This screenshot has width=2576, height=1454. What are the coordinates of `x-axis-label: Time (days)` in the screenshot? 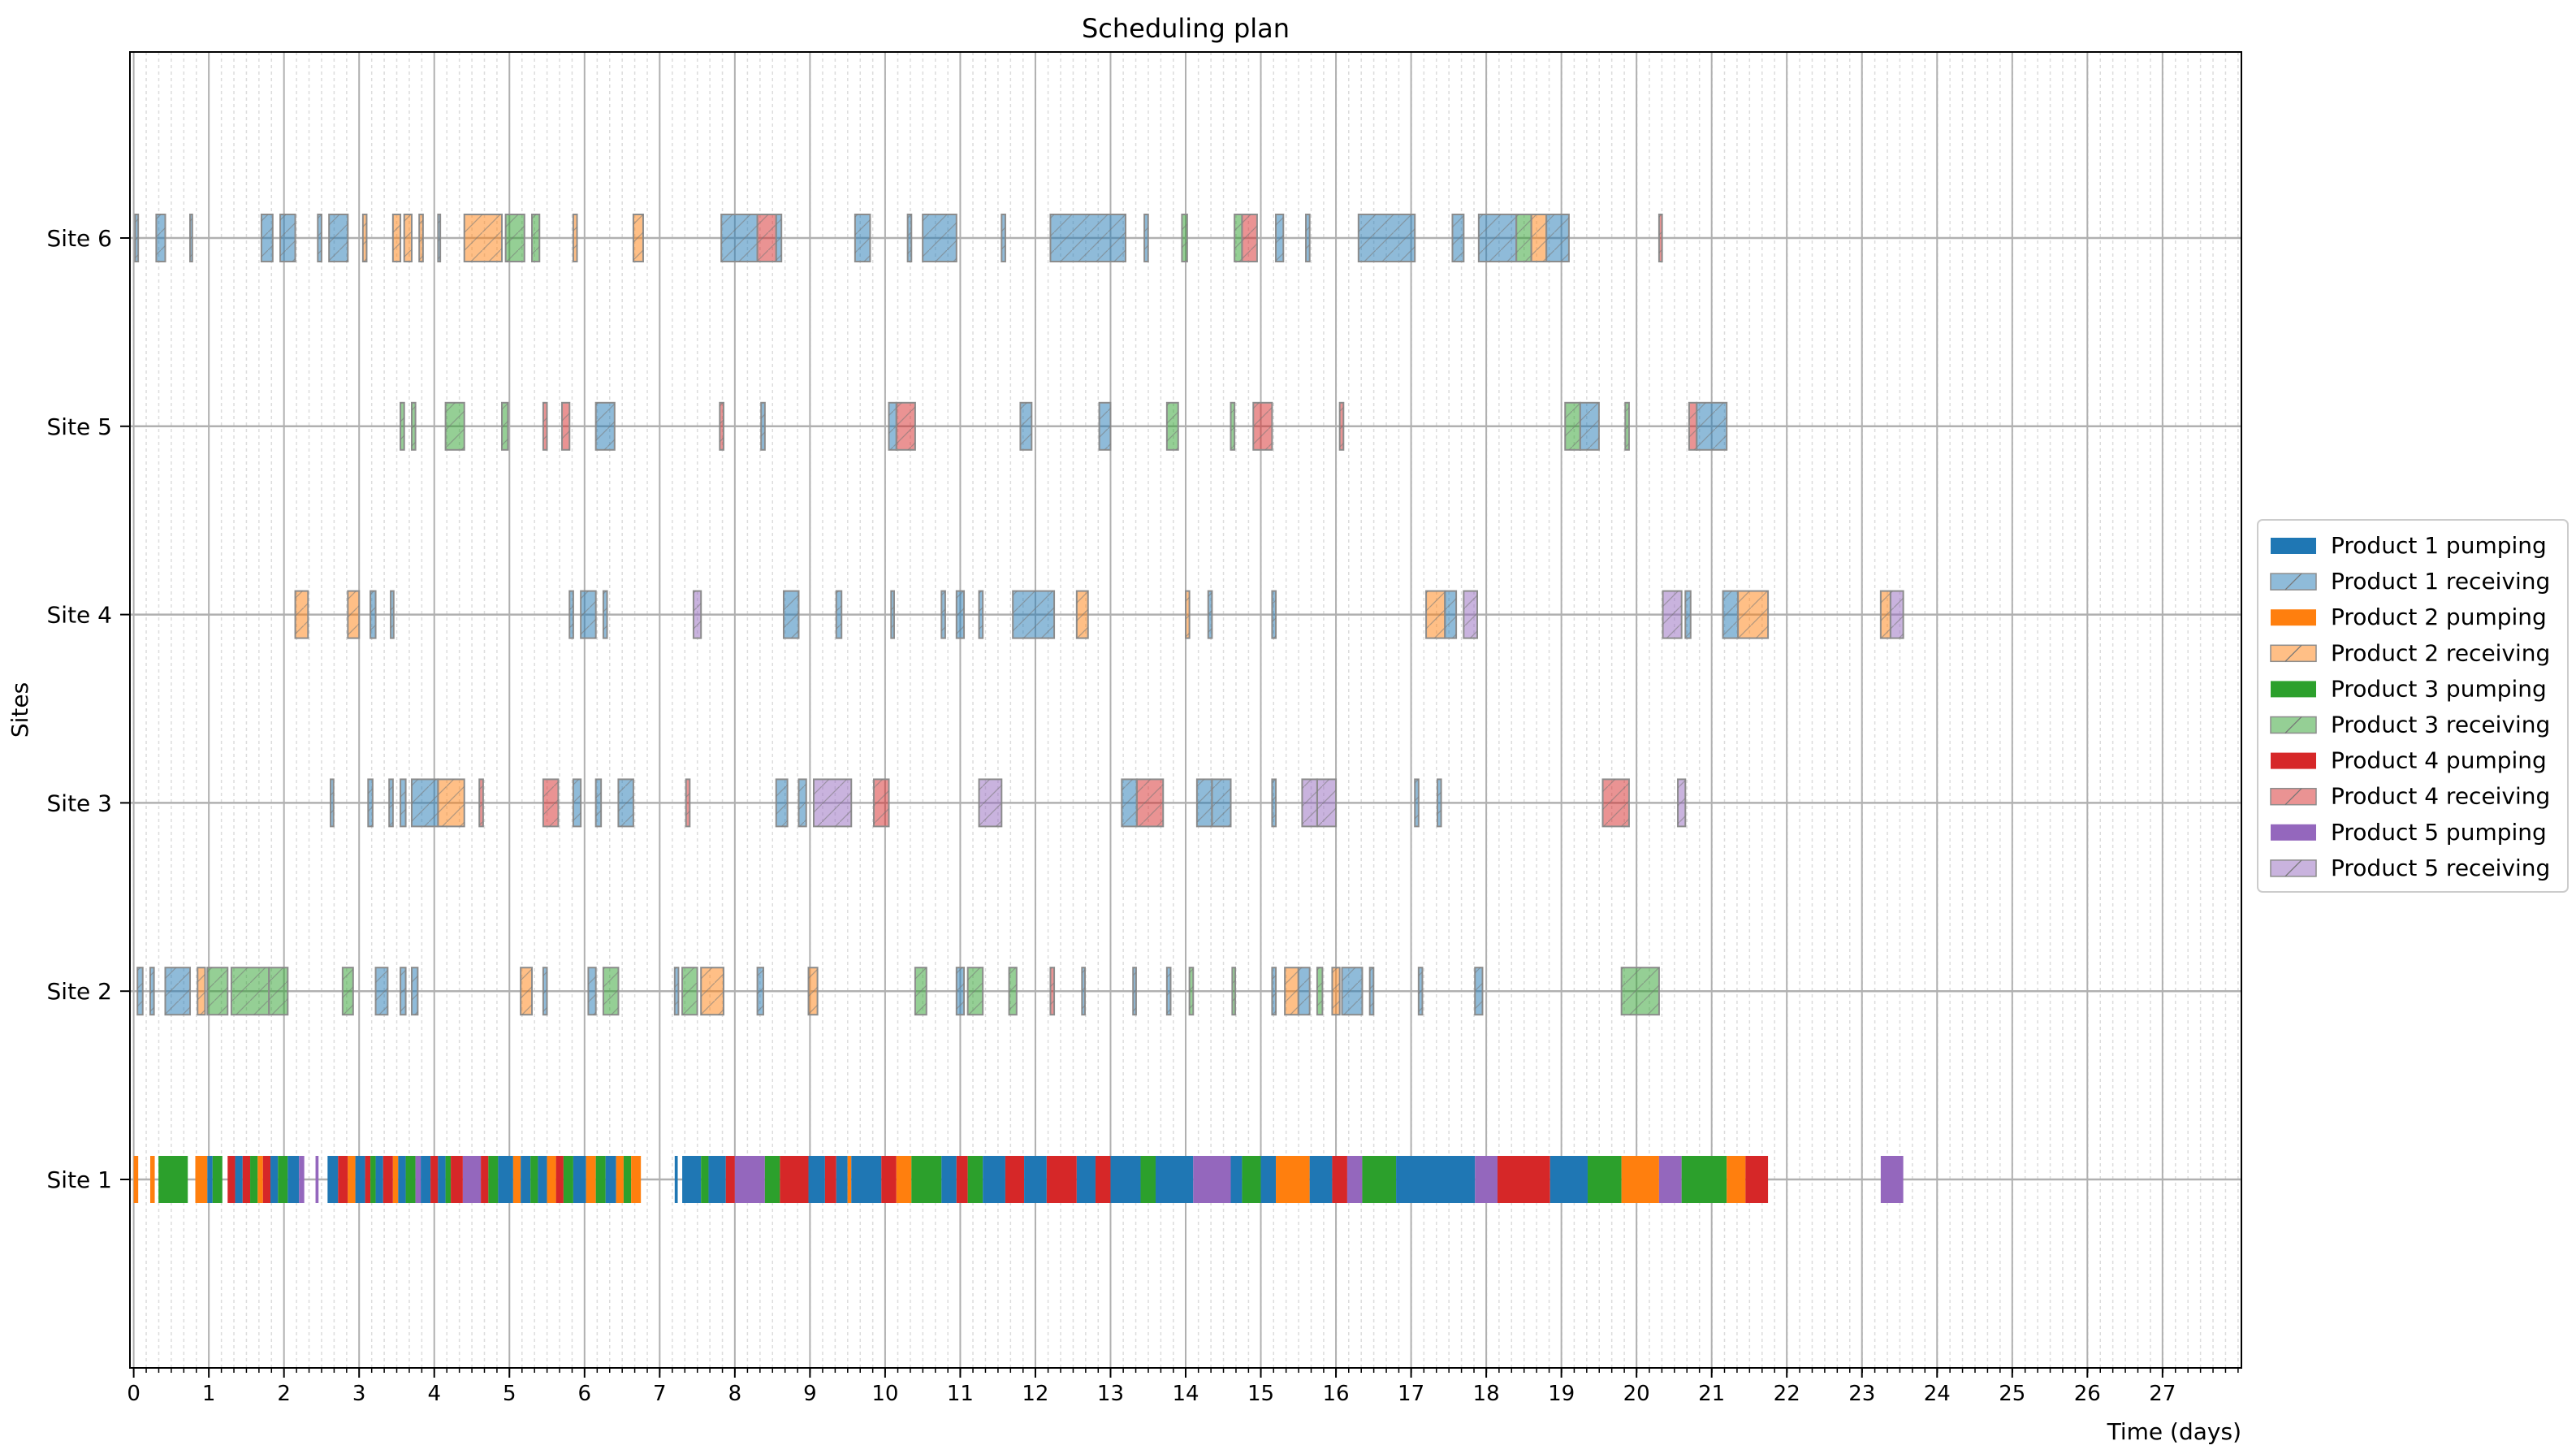 It's located at (2174, 1431).